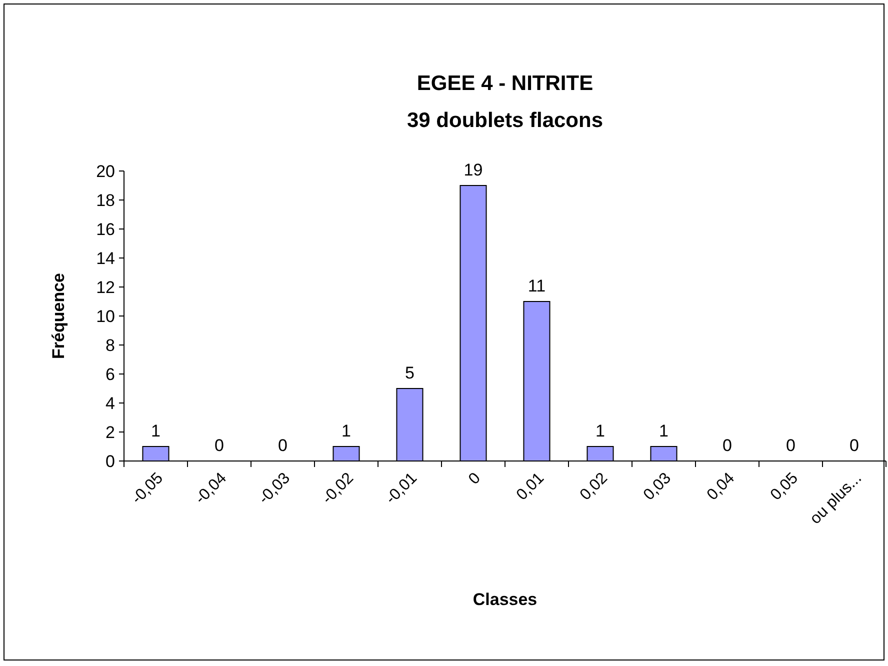 This screenshot has width=888, height=666. I want to click on x-tick-label: 0,03, so click(657, 487).